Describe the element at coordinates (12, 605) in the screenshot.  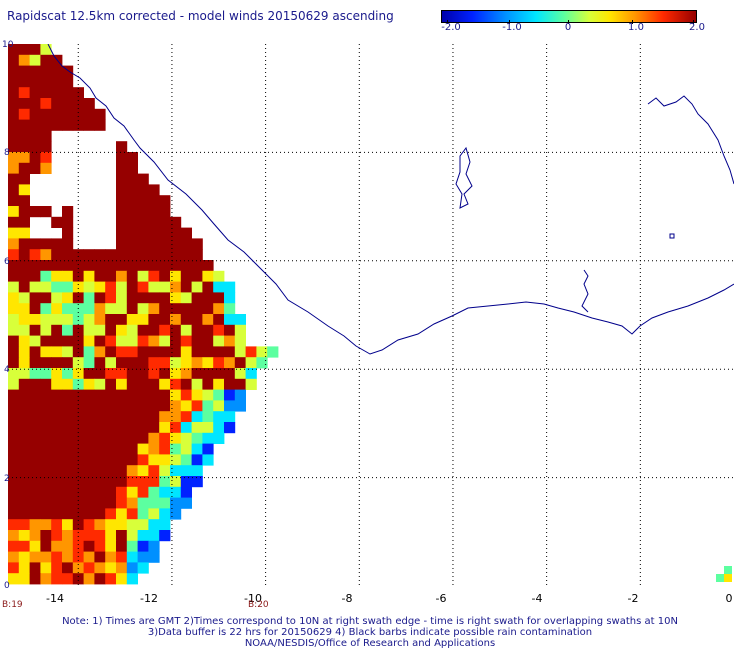
I see `time-label-left: B:19` at that location.